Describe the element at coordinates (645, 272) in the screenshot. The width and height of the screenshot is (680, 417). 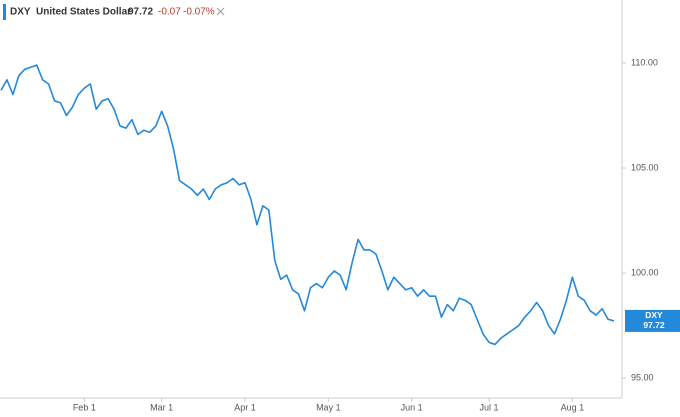
I see `y-tick-label: 100.00` at that location.